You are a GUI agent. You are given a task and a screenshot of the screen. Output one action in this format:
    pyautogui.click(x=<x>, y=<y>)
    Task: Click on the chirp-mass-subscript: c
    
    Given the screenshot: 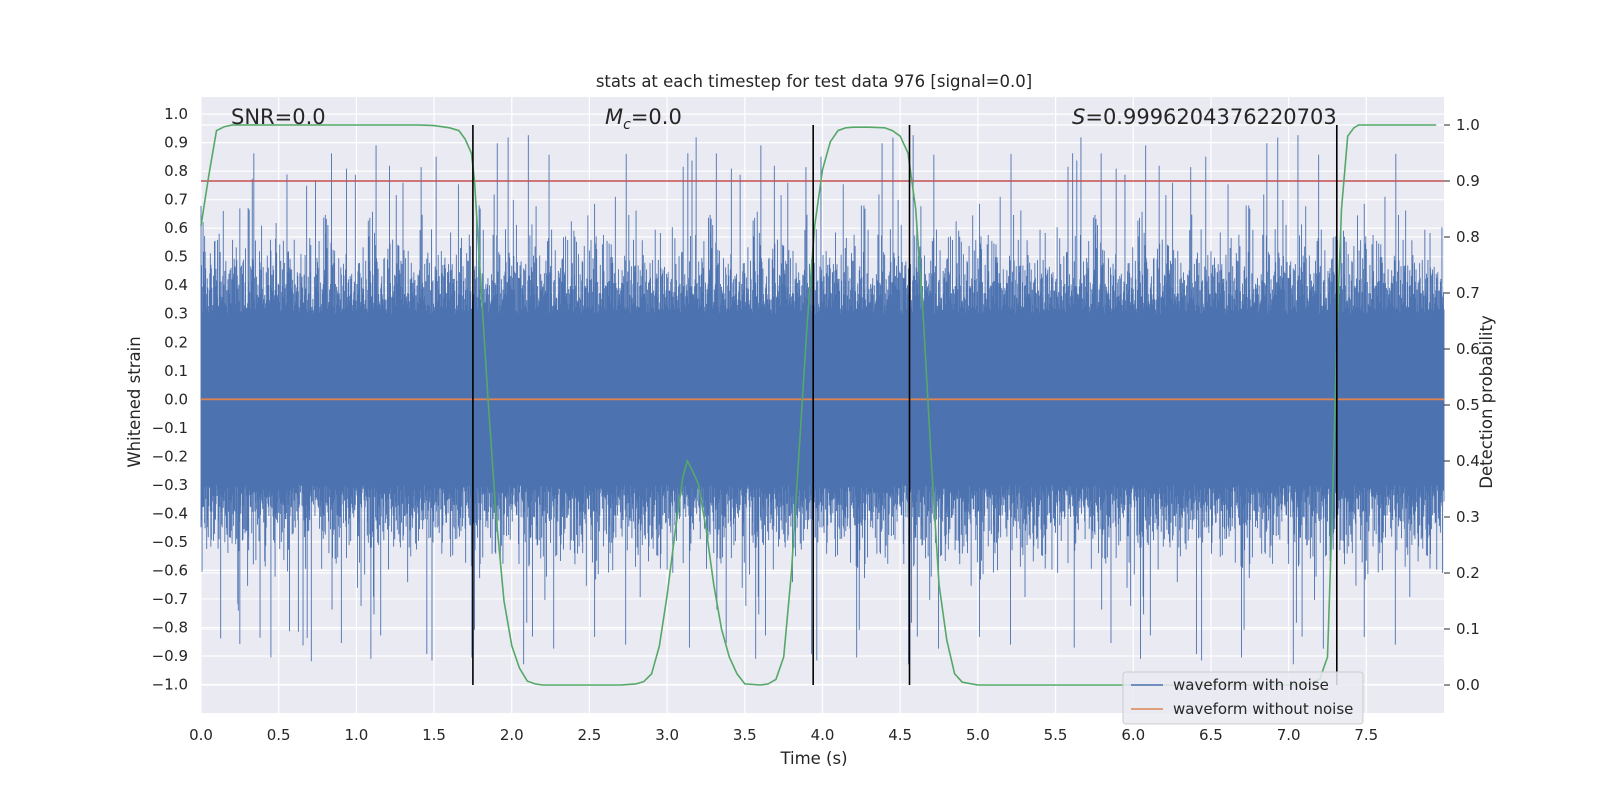 What is the action you would take?
    pyautogui.click(x=627, y=125)
    